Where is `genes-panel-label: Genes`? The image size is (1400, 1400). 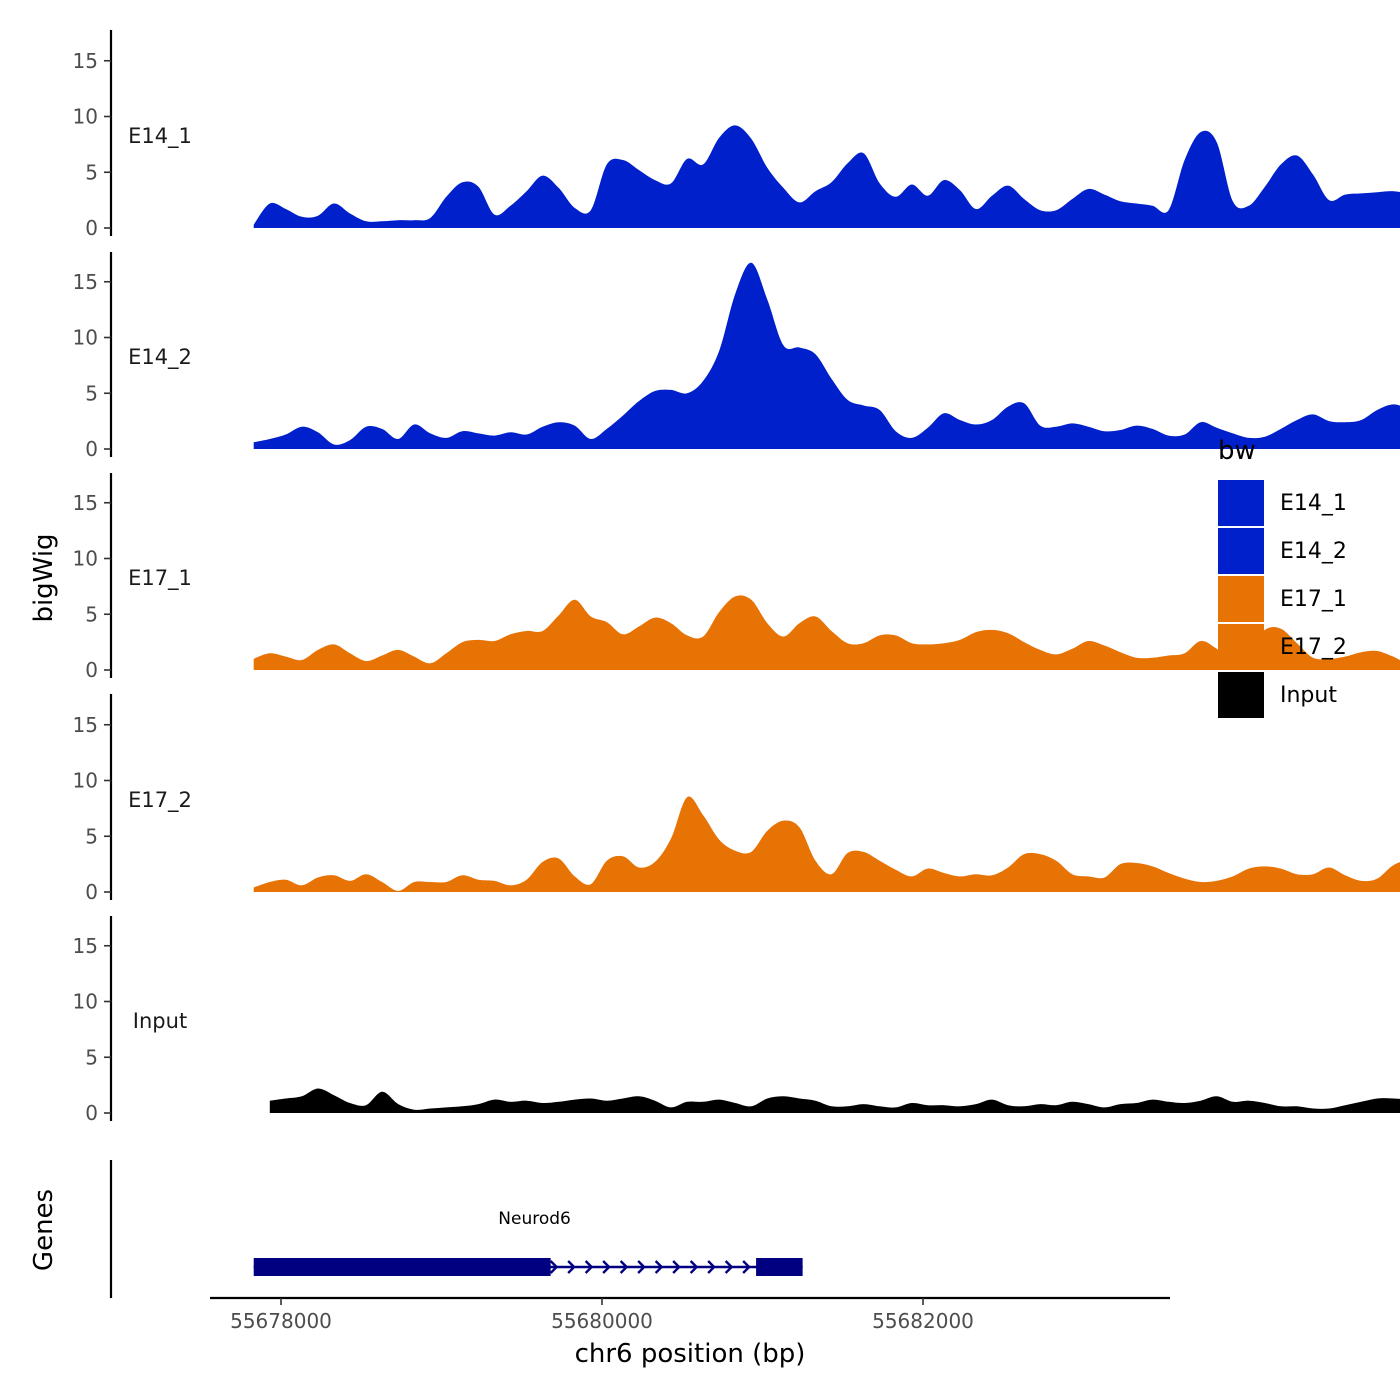
genes-panel-label: Genes is located at coordinates (44, 1230).